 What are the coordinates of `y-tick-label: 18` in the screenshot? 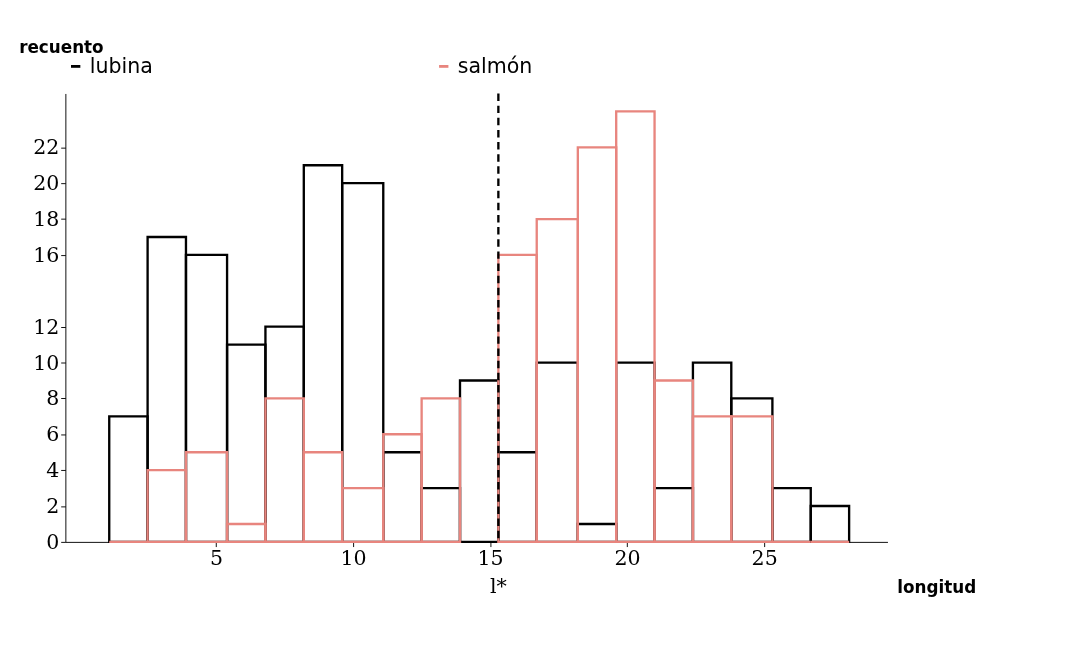 It's located at (46, 219).